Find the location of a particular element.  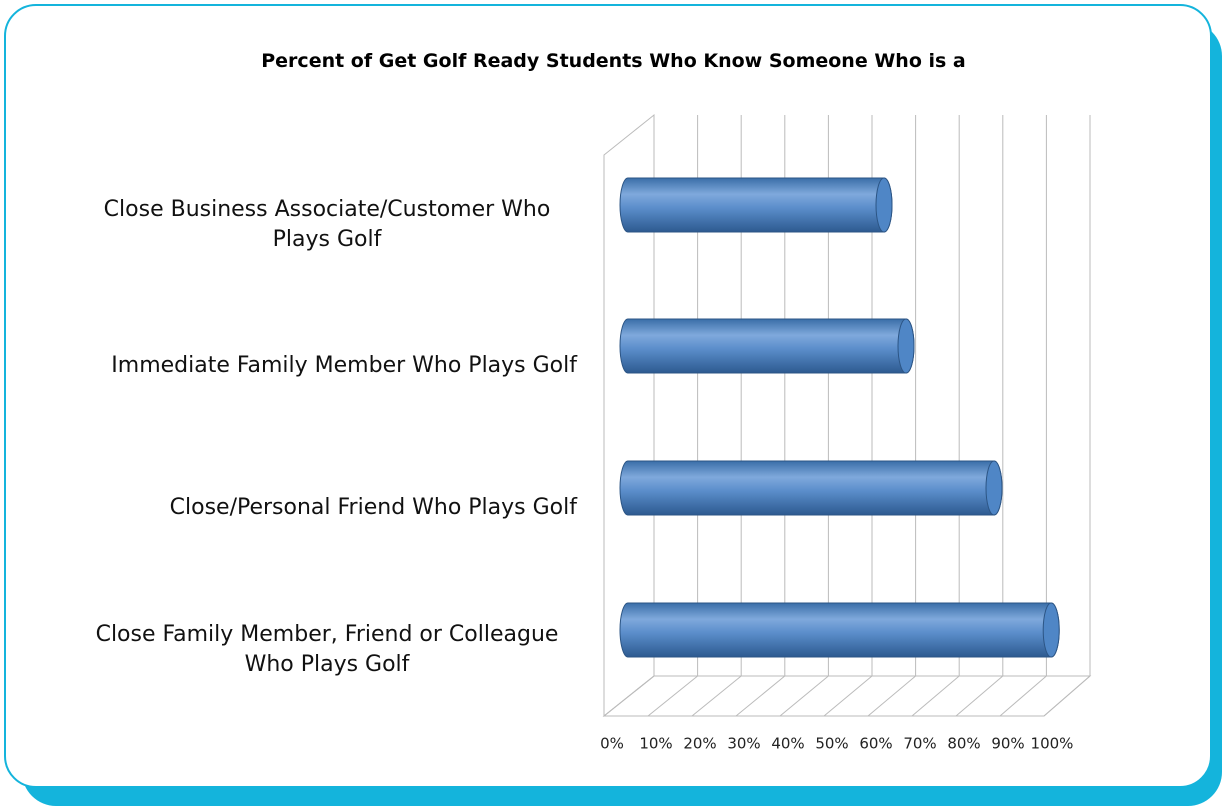

x-tick-label: 40% is located at coordinates (787, 744).